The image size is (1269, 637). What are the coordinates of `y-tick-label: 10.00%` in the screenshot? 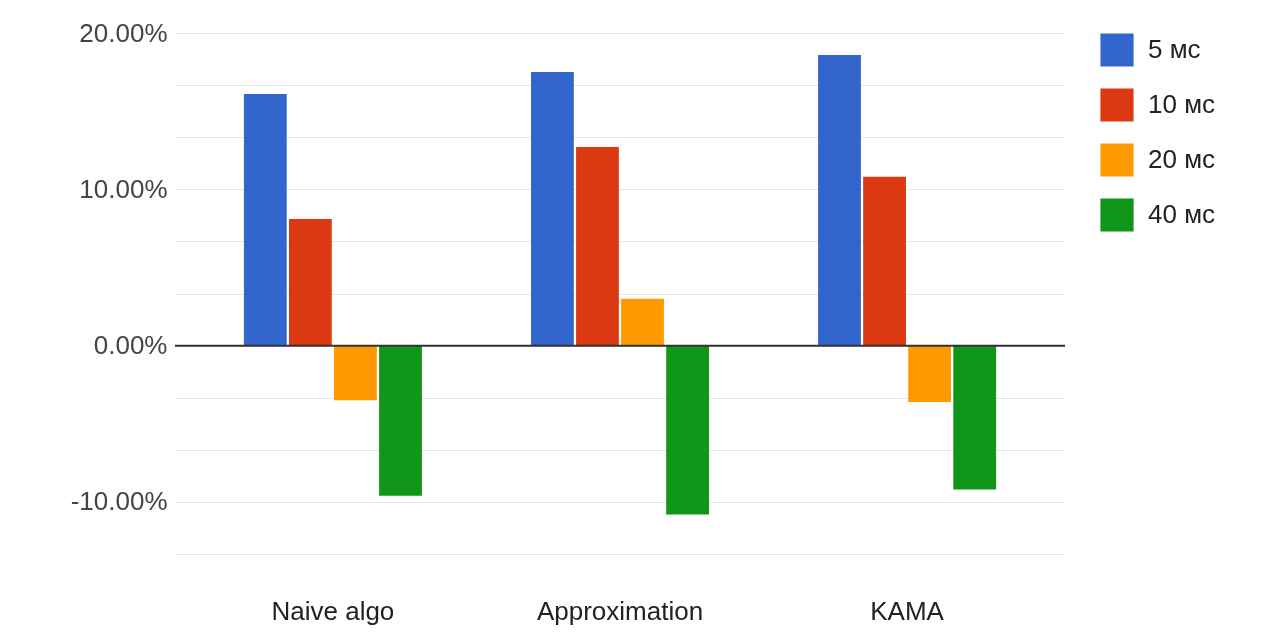 It's located at (123, 188).